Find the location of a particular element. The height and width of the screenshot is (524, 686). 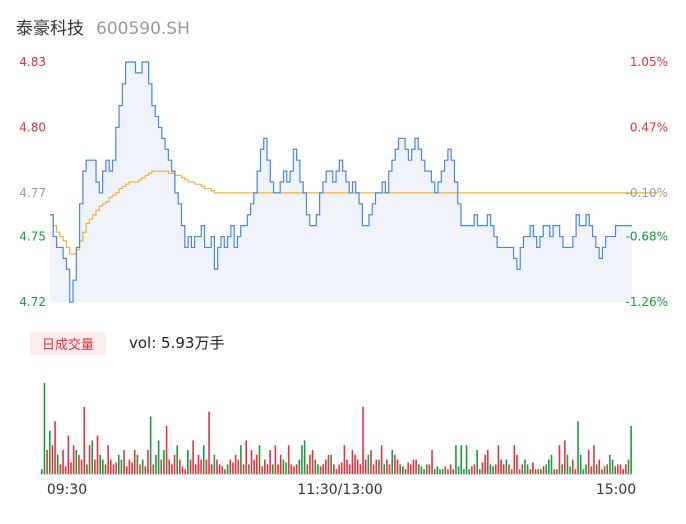

volume-tag: 日成交量 is located at coordinates (68, 343).